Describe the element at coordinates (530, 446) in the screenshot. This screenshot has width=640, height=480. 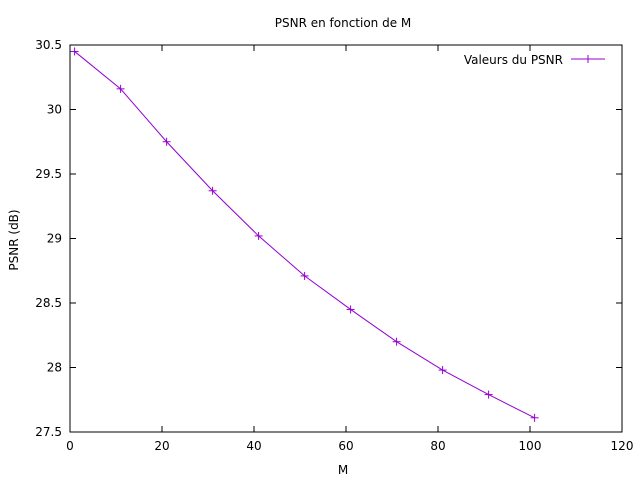
I see `x-tick-label-5: 100` at that location.